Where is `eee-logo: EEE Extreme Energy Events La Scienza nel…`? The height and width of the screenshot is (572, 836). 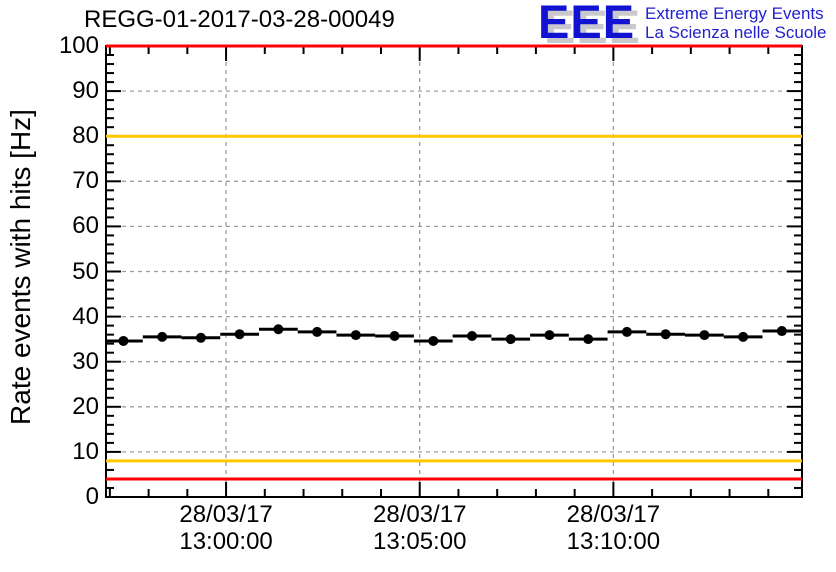 eee-logo: EEE Extreme Energy Events La Scienza nel… is located at coordinates (682, 24).